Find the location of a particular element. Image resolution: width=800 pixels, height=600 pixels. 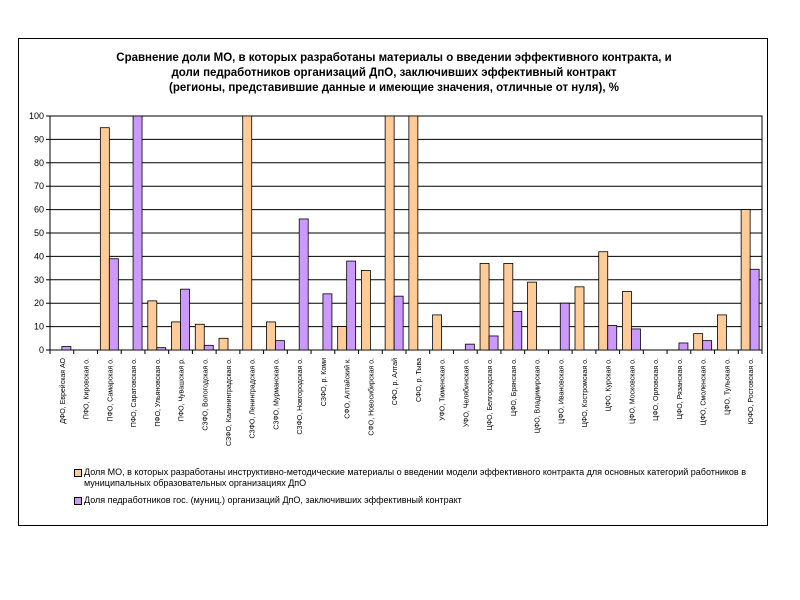

x-category-label-15: СФО, р. Тыва is located at coordinates (419, 380).